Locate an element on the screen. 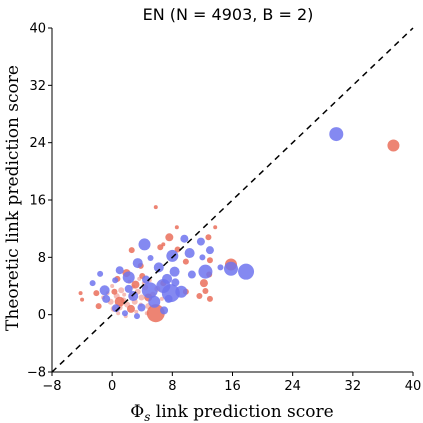 The width and height of the screenshot is (423, 423). y-tick-label: 40 is located at coordinates (37, 29).